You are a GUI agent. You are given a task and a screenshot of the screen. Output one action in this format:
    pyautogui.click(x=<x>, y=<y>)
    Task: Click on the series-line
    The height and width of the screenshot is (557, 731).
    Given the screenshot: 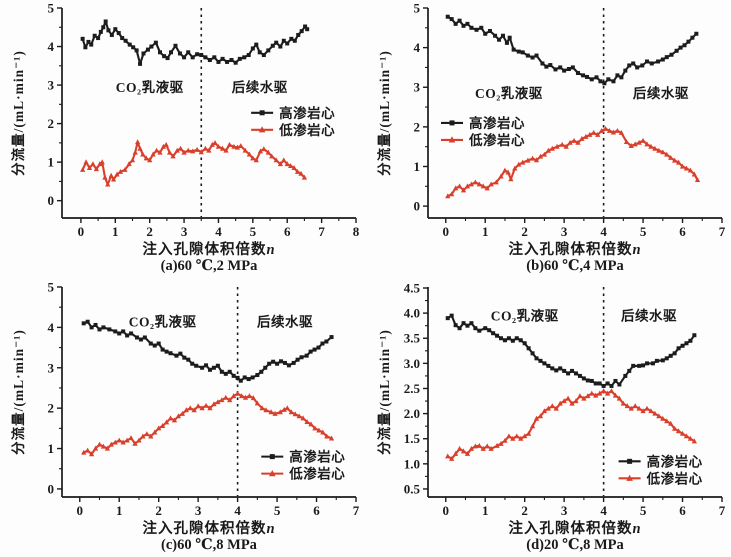 What is the action you would take?
    pyautogui.click(x=193, y=163)
    